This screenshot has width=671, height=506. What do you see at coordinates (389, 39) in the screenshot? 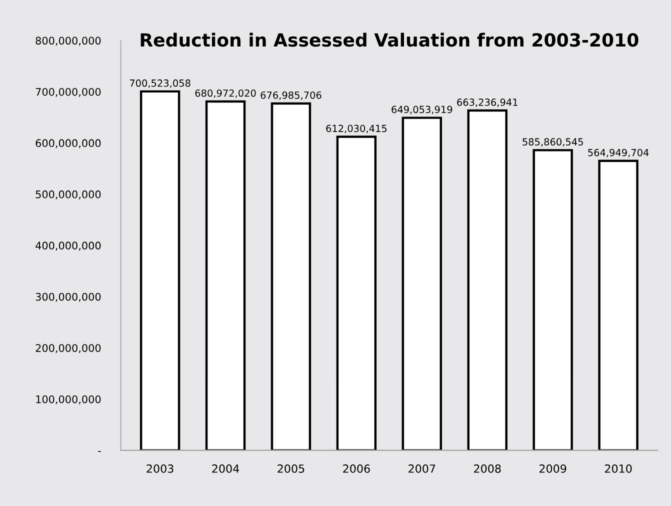
I see `chart-title: Reduction in Assessed Valuation from 2003-2010` at bounding box center [389, 39].